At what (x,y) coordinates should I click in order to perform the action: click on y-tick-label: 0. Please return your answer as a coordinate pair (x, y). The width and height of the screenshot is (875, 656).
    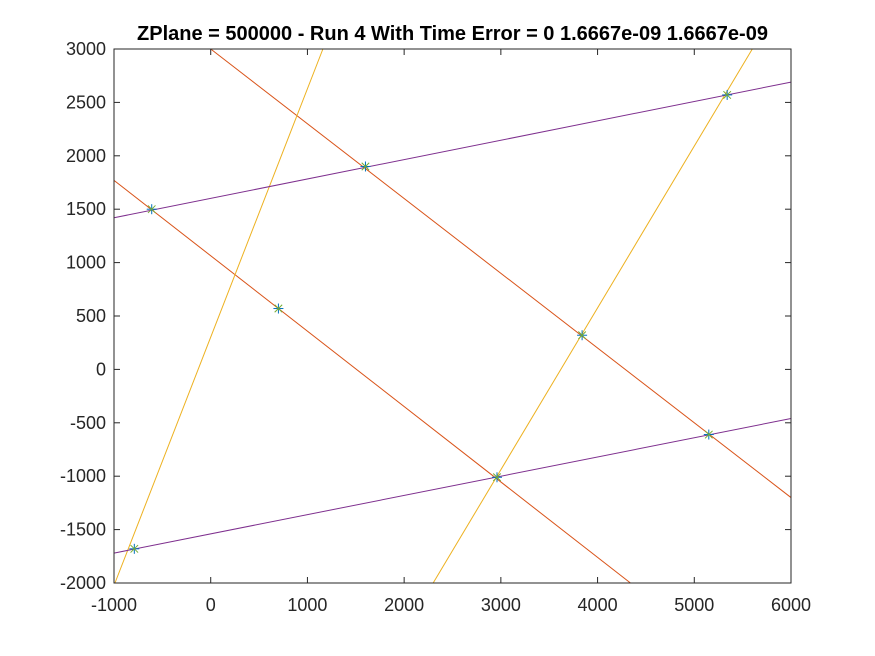
    Looking at the image, I should click on (101, 369).